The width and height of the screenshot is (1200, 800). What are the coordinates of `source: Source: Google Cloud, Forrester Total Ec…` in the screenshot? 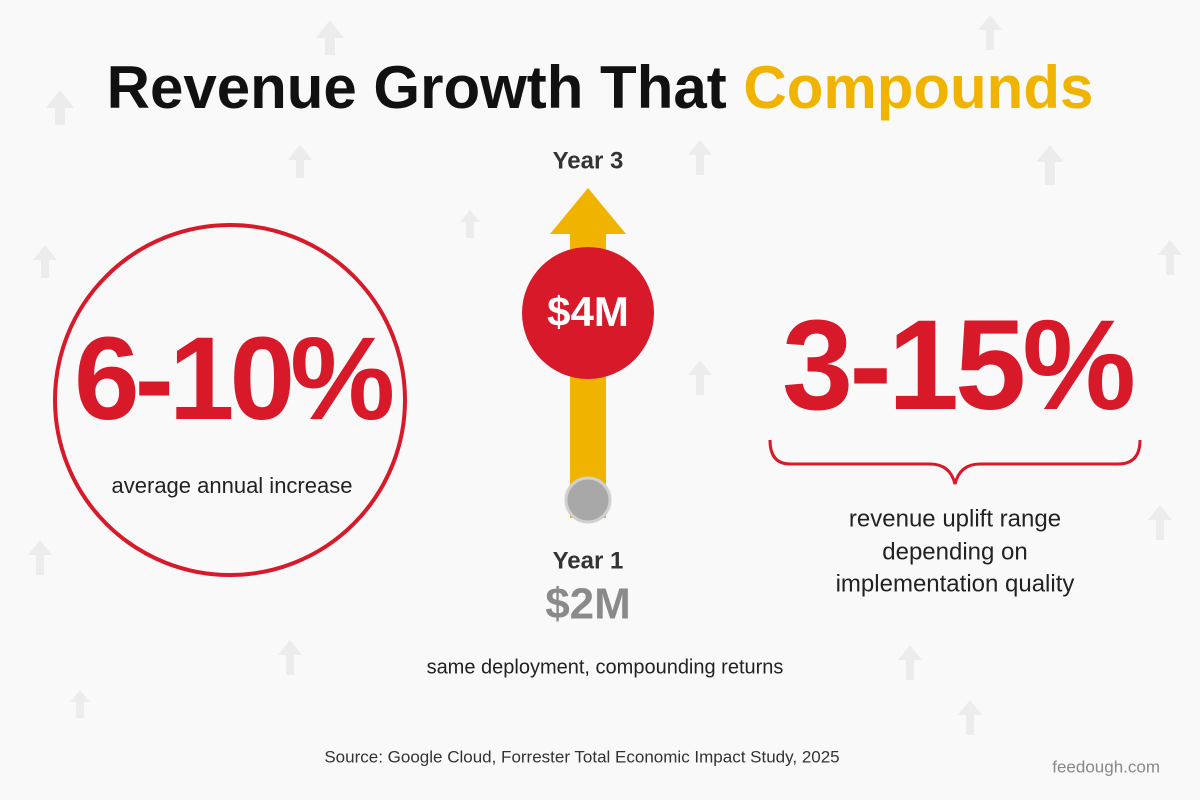 It's located at (581, 756).